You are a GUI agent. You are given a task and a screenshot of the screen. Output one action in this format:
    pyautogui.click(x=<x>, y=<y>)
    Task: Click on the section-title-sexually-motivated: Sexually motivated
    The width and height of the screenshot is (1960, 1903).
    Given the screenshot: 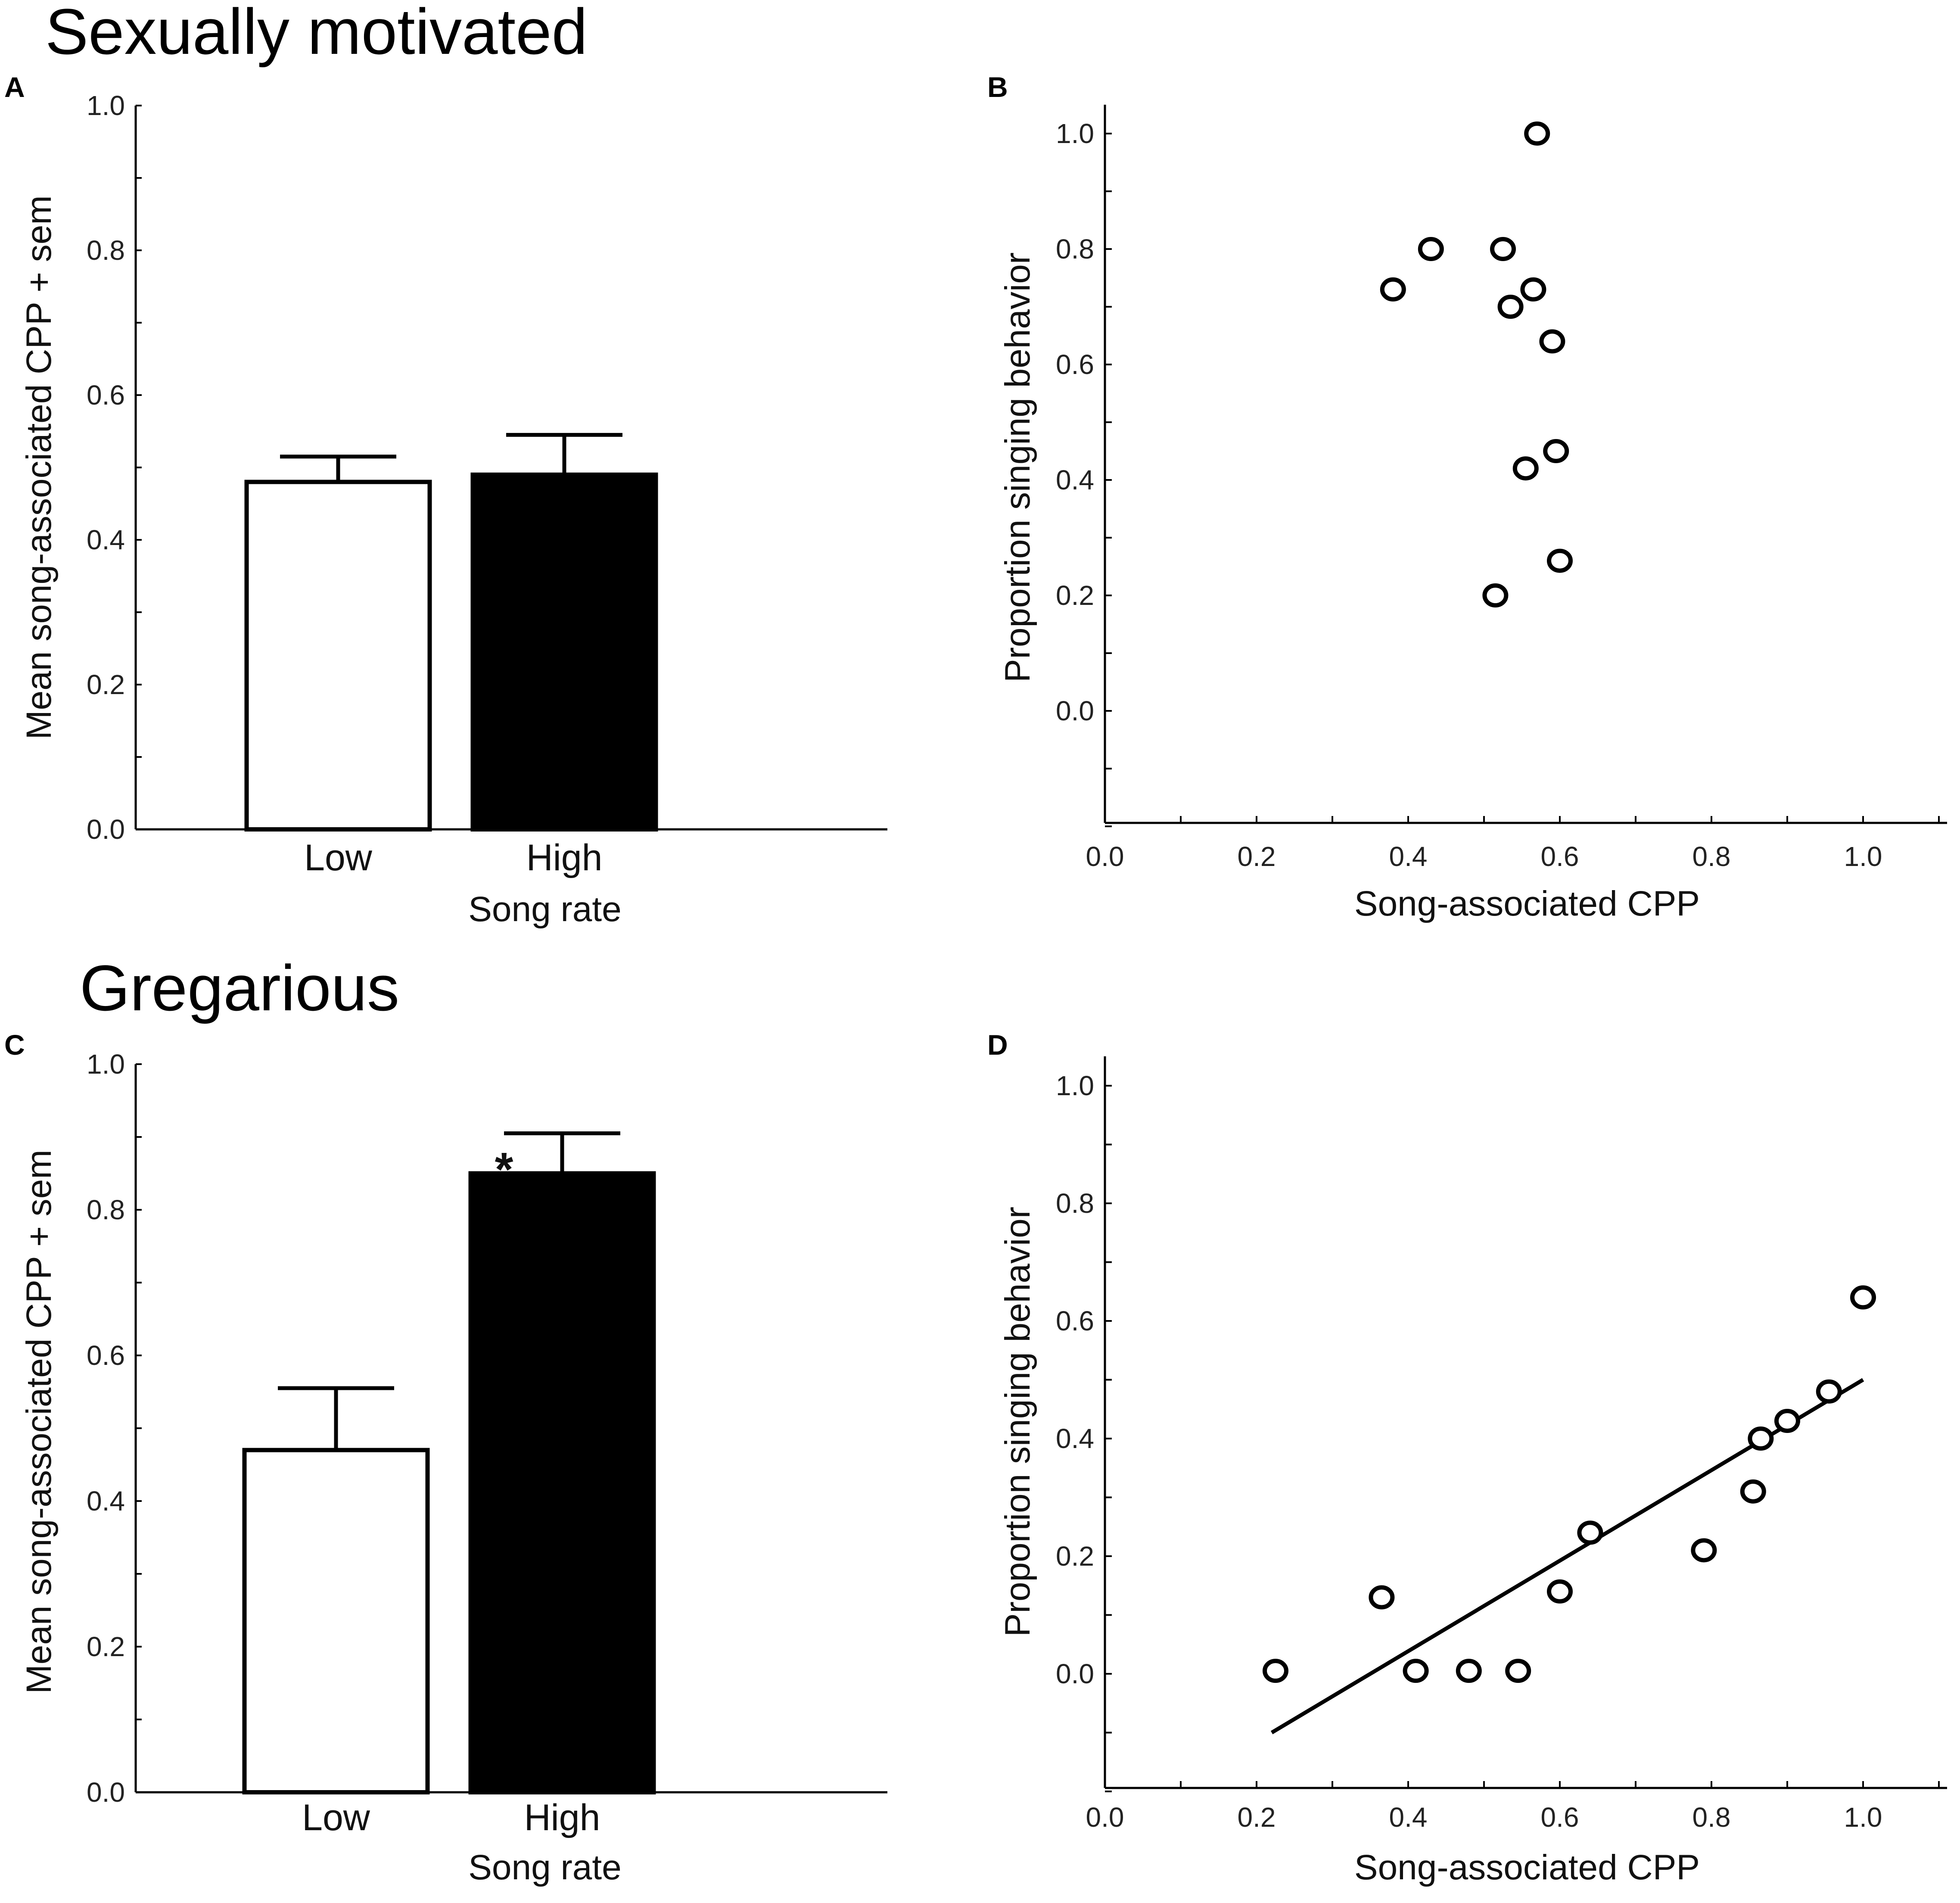 What is the action you would take?
    pyautogui.click(x=317, y=34)
    